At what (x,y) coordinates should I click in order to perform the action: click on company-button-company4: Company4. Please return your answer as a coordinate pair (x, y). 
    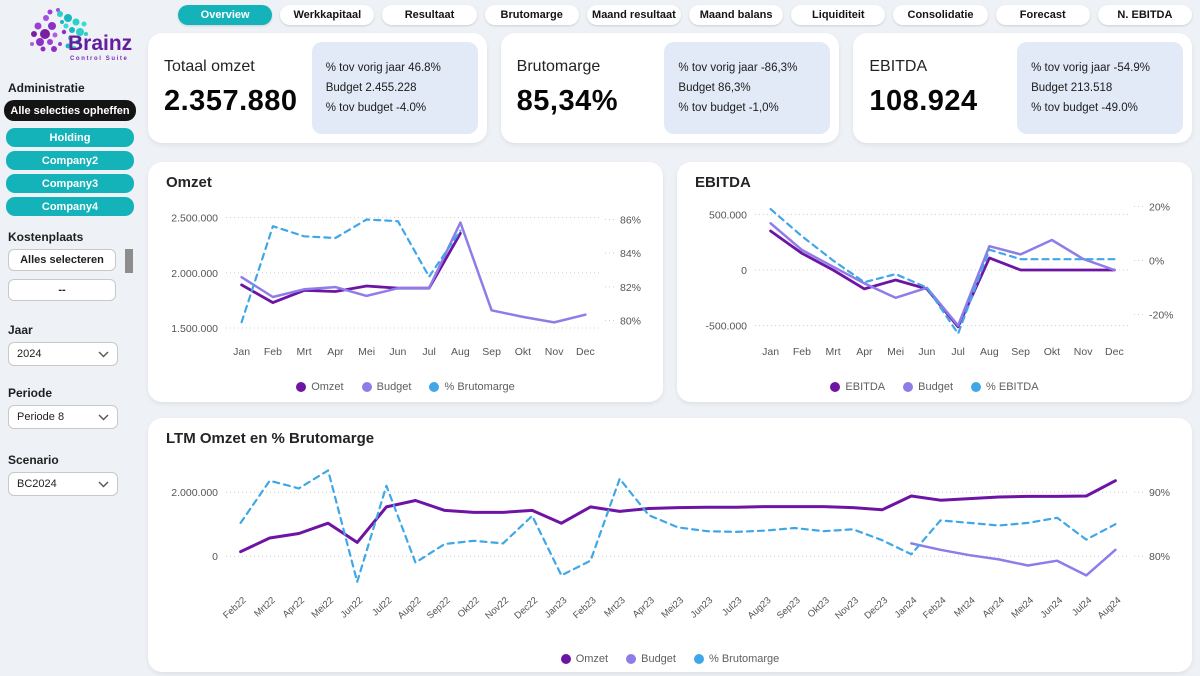
    Looking at the image, I should click on (70, 206).